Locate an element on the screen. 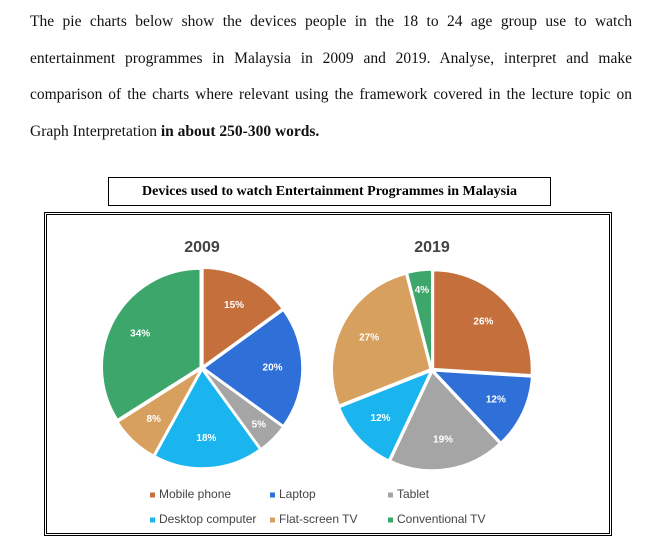 The height and width of the screenshot is (552, 655). slice-label: 18% is located at coordinates (206, 438).